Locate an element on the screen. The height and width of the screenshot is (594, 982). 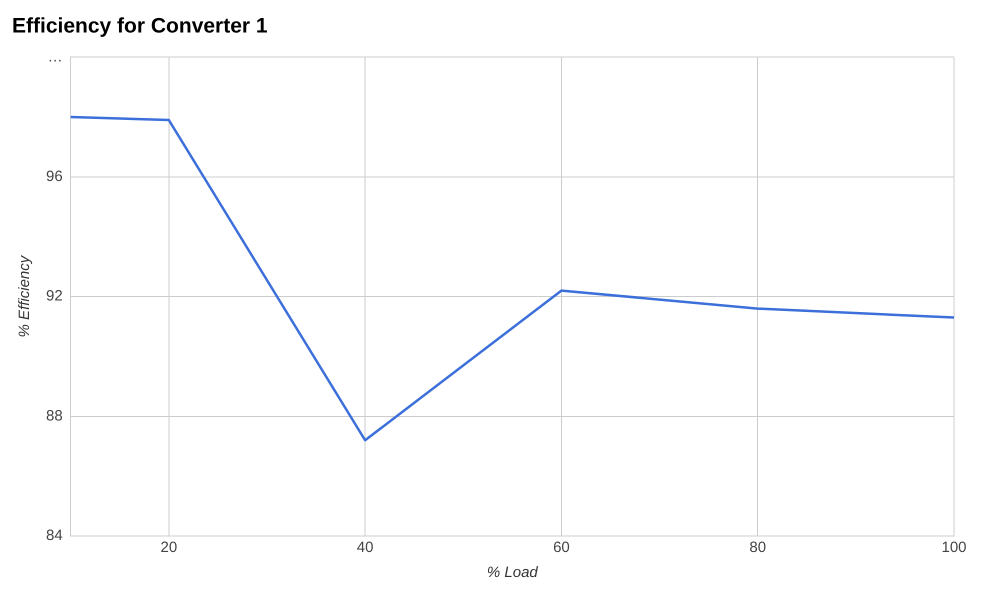
y-tick-label: 84 is located at coordinates (54, 535).